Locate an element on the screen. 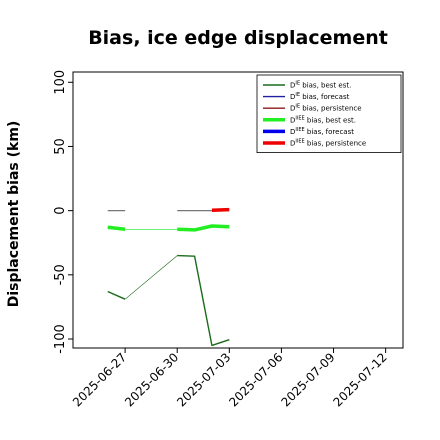 The width and height of the screenshot is (440, 440). legend-label: DIE bias, forecast is located at coordinates (320, 96).